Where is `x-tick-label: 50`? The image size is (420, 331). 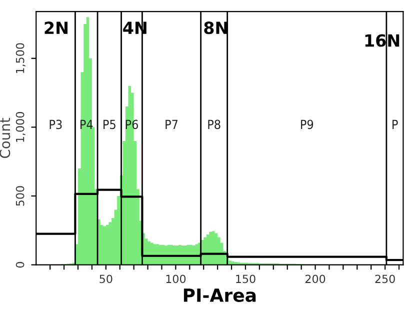 x-tick-label: 50 is located at coordinates (106, 279).